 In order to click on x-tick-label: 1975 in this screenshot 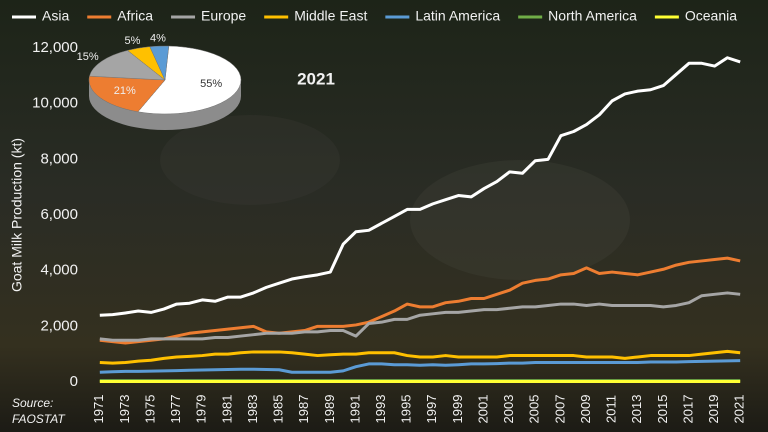, I will do `click(149, 409)`.